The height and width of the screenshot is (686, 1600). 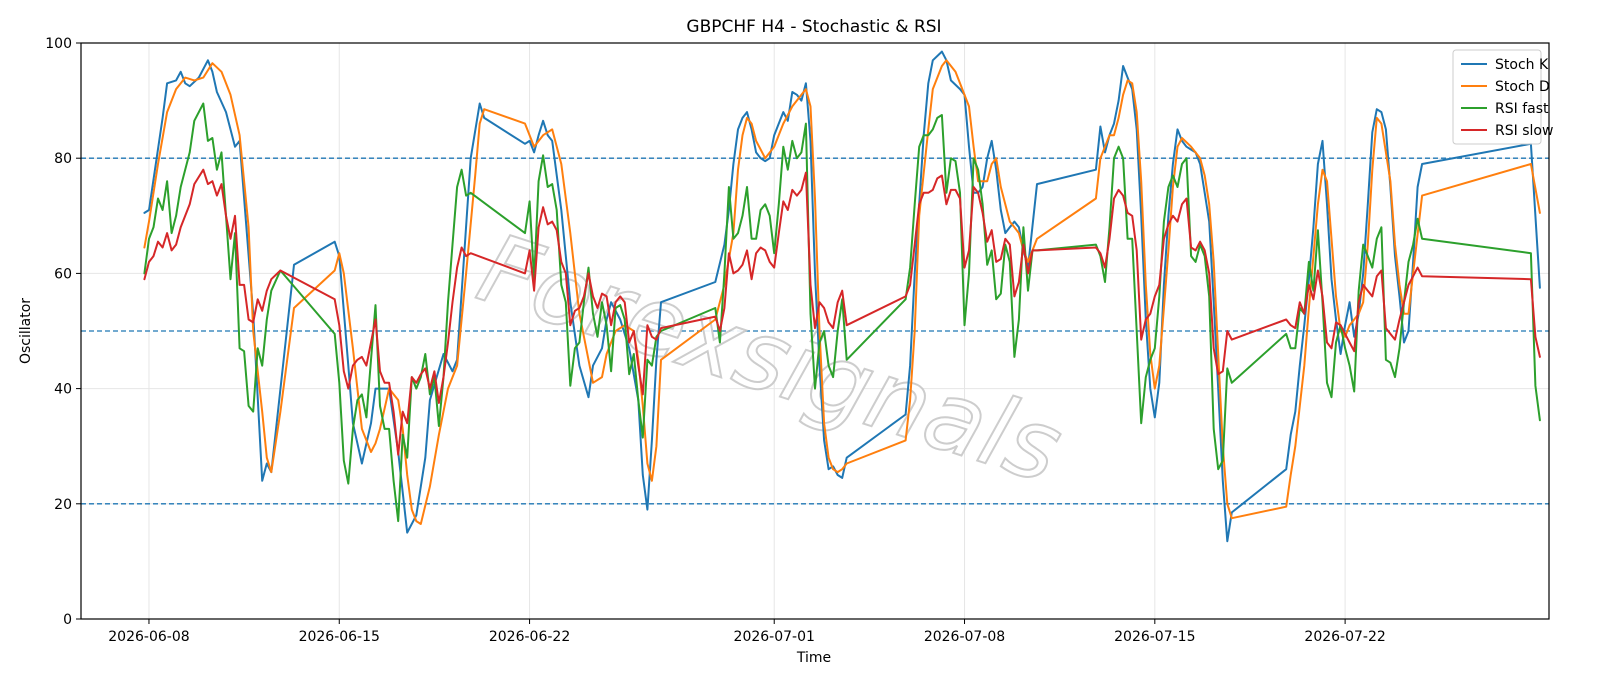 I want to click on y-tick-label: 80, so click(x=63, y=159).